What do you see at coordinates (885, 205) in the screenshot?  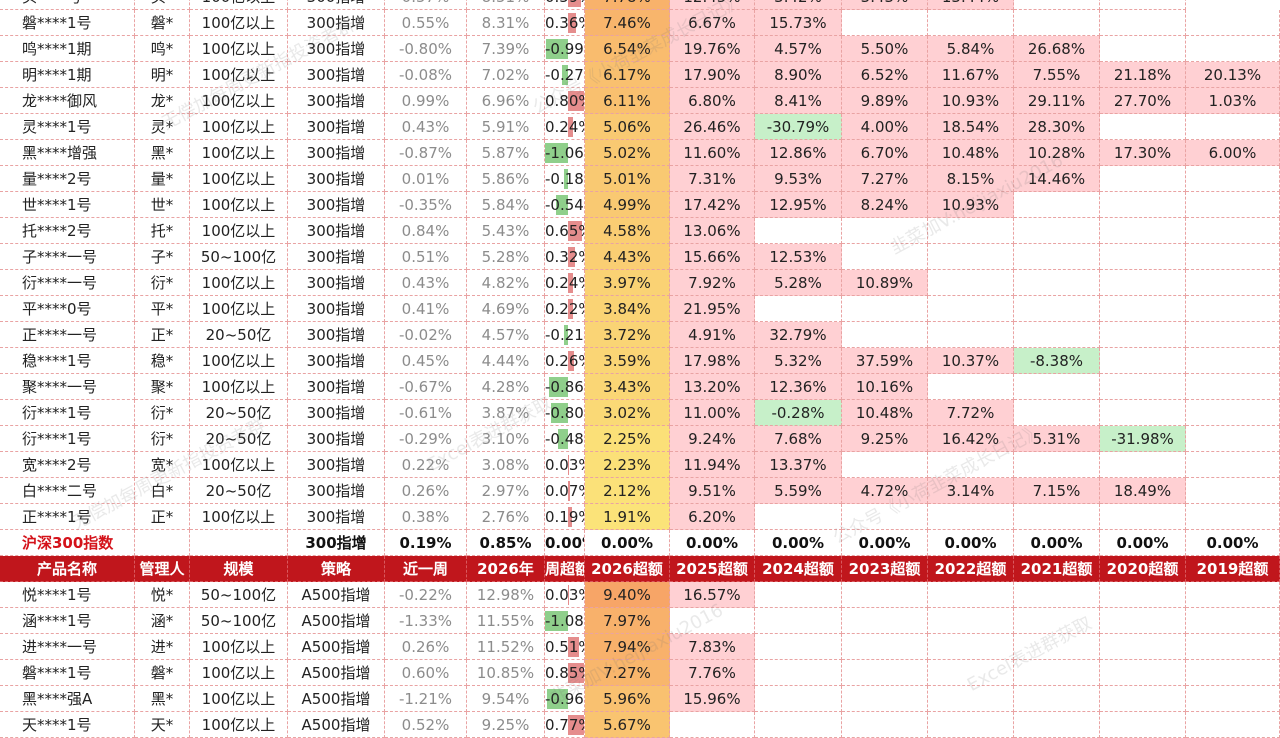 I see `excess-2023-cell: 8.24%` at bounding box center [885, 205].